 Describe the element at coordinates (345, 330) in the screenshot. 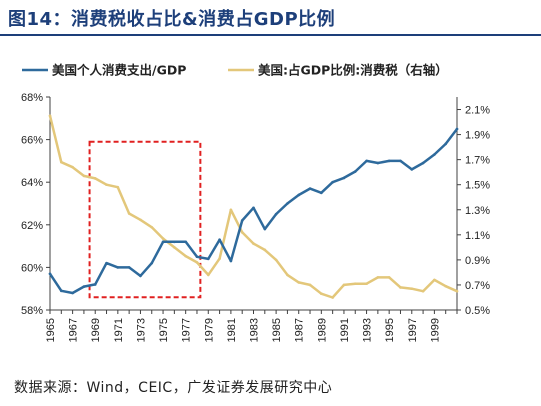

I see `x-tick-label: 1991` at that location.